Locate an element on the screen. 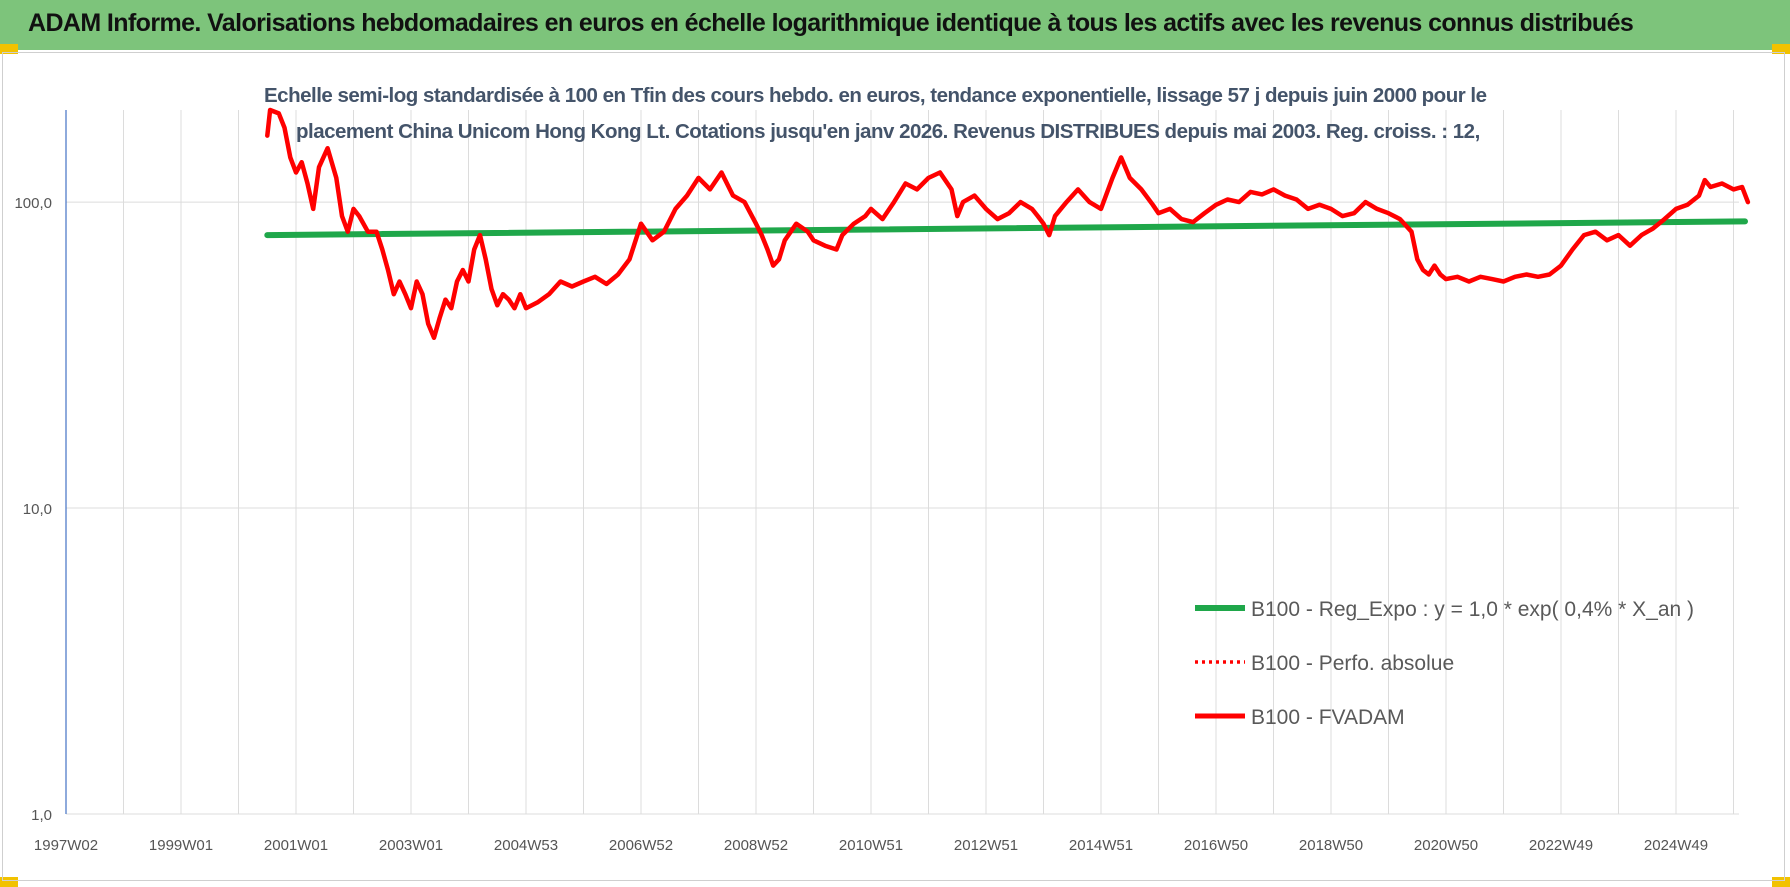 This screenshot has width=1790, height=887. y-tick-labels: 1,0 10,0 100,0 is located at coordinates (33, 509).